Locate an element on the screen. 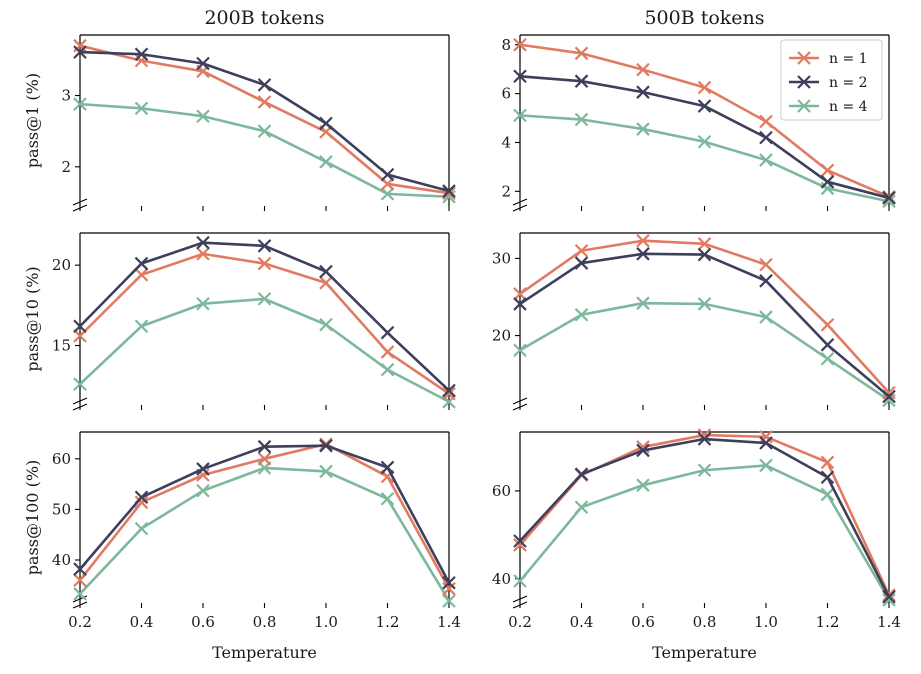 This screenshot has height=674, width=921. y-tick-label: 6 is located at coordinates (506, 94).